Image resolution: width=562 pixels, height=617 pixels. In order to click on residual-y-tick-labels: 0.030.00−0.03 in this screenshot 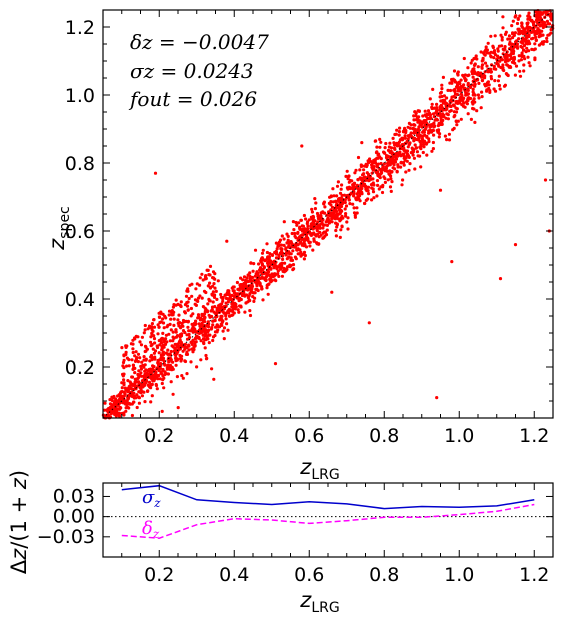, I will do `click(66, 516)`.